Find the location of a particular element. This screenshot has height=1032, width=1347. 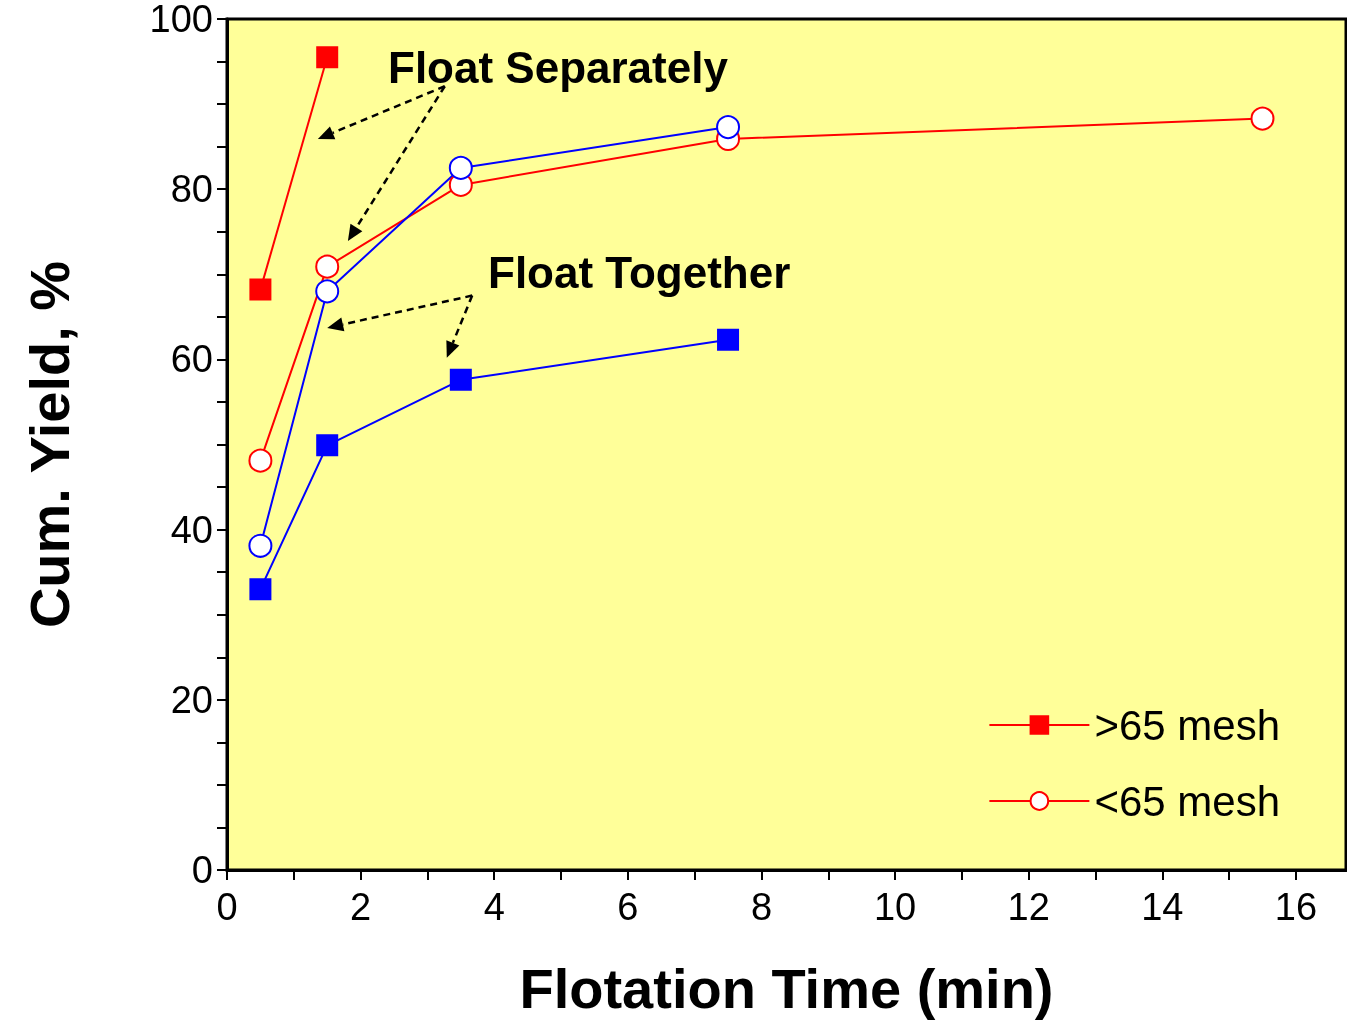

x-tick-label: 16 is located at coordinates (1296, 907).